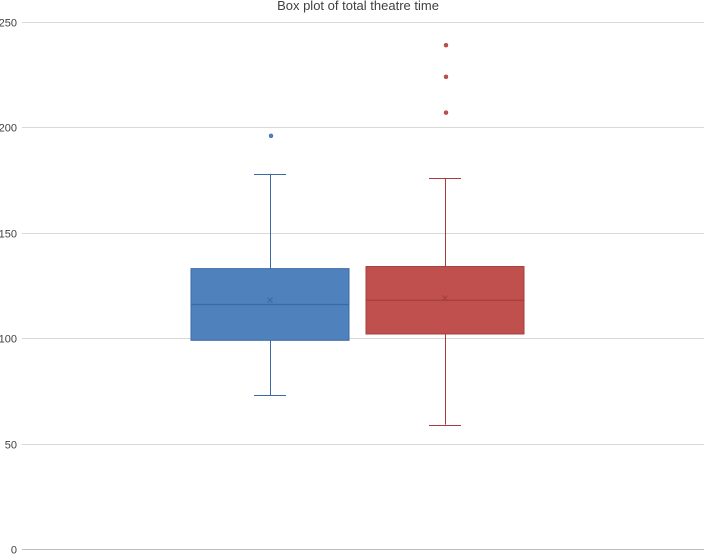  What do you see at coordinates (14, 550) in the screenshot?
I see `y-tick-label: 0` at bounding box center [14, 550].